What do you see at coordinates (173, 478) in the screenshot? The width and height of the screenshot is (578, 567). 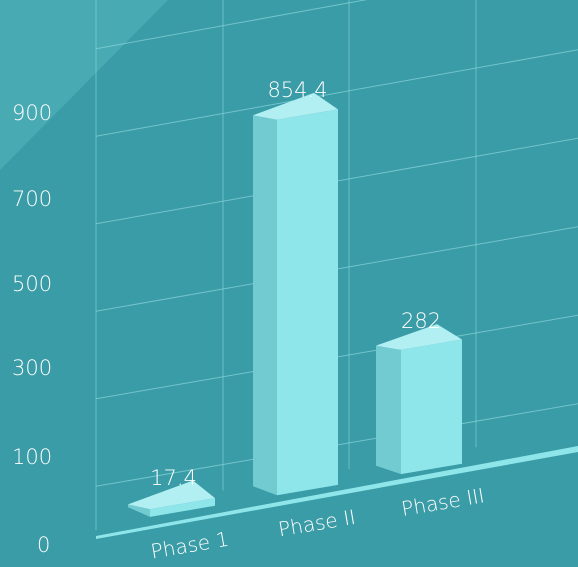 I see `data-label: 17.4` at bounding box center [173, 478].